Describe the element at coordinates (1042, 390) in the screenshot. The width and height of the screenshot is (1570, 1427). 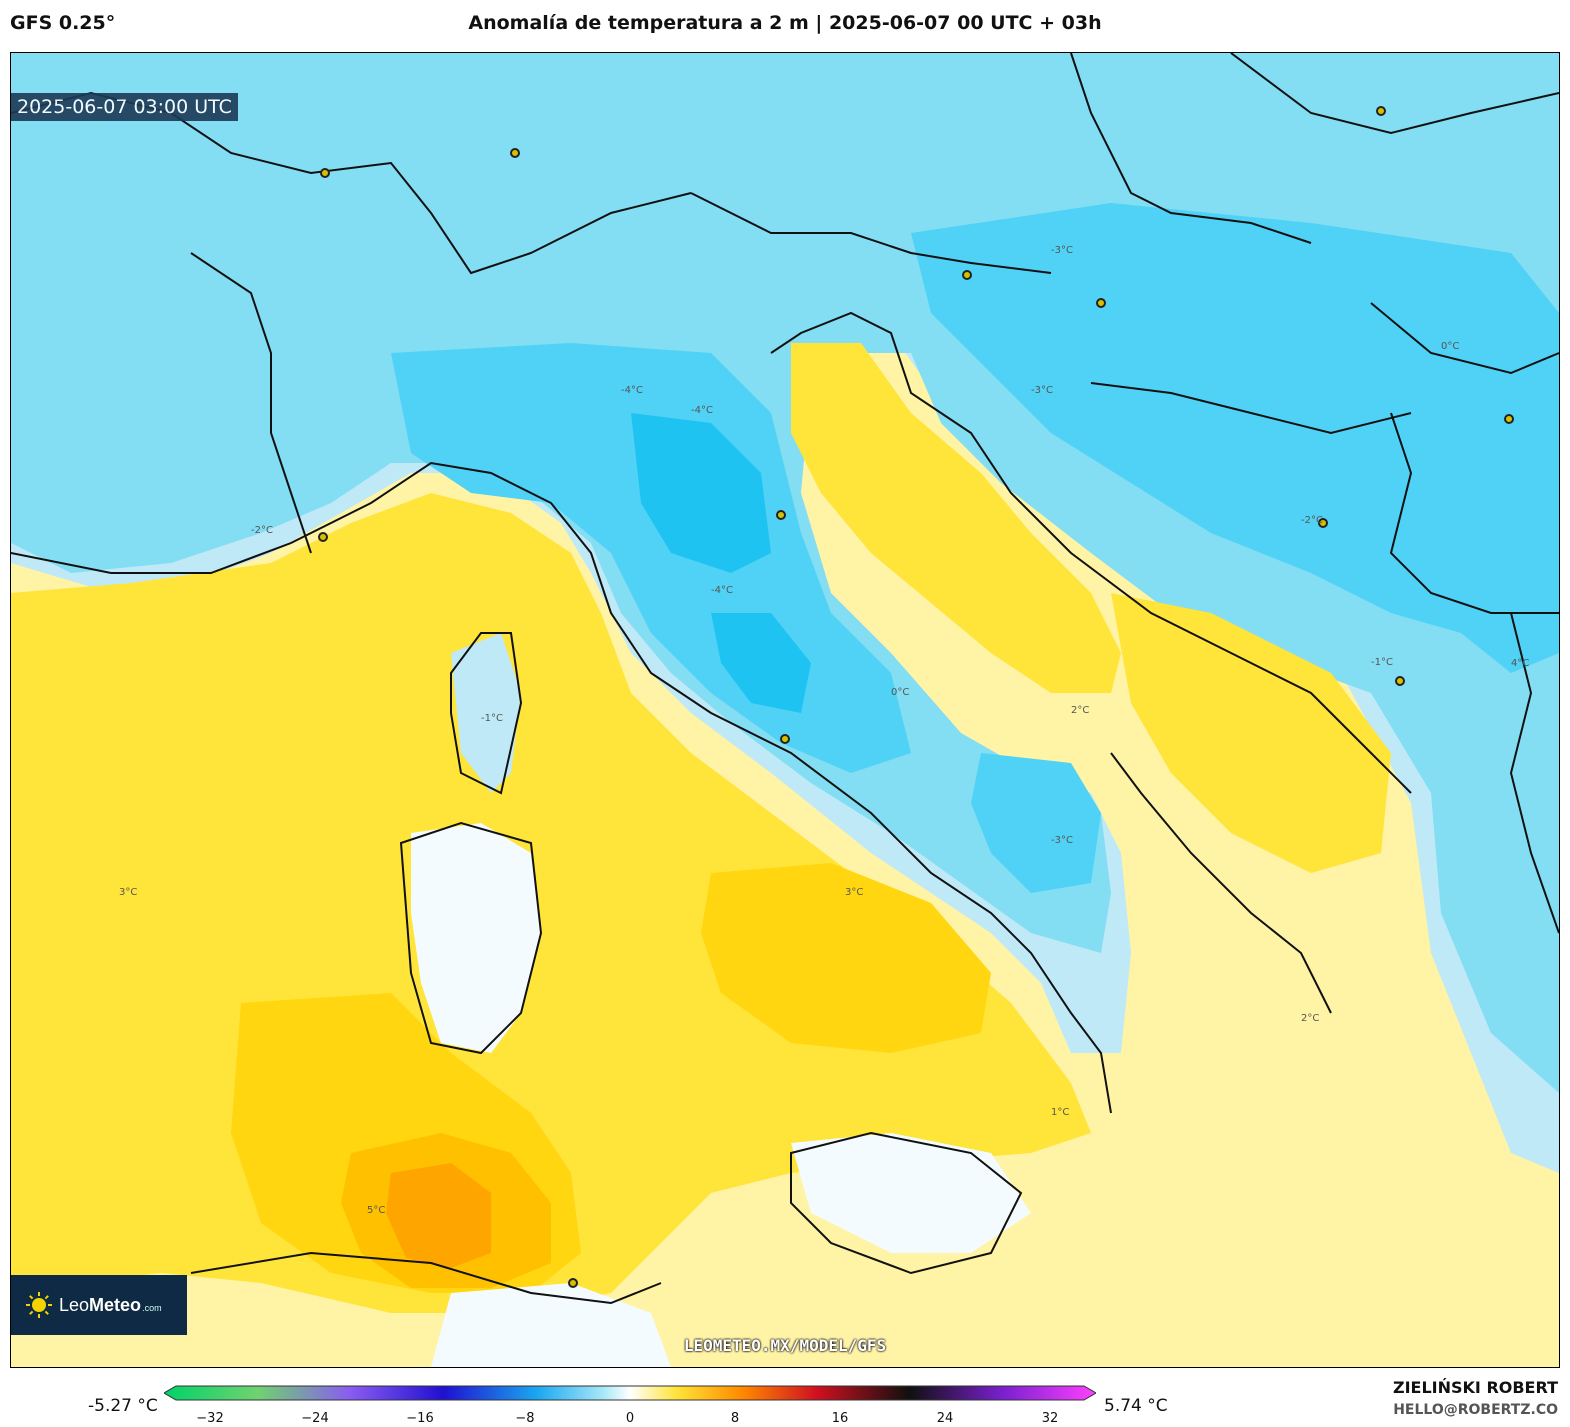
I see `contour-label-minus3b: -3°C` at that location.